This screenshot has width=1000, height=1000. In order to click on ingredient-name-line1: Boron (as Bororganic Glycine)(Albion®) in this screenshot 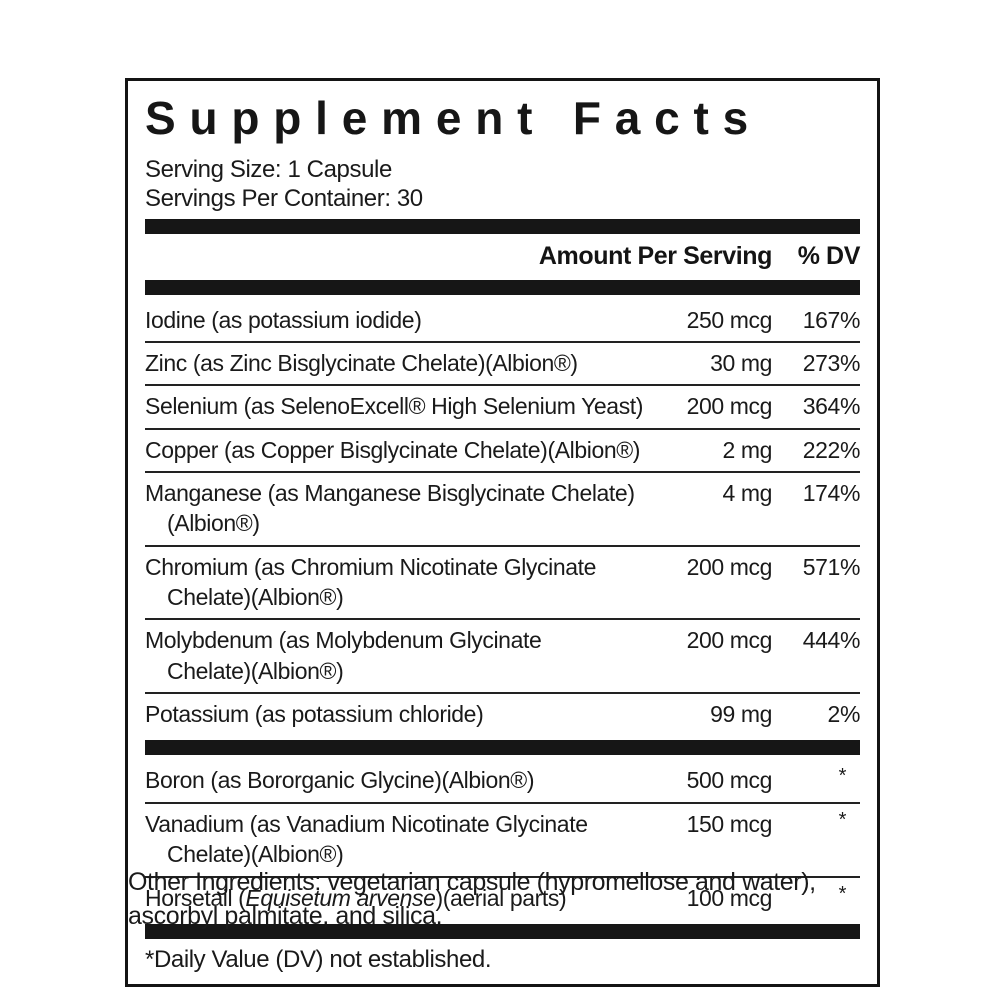, I will do `click(399, 780)`.